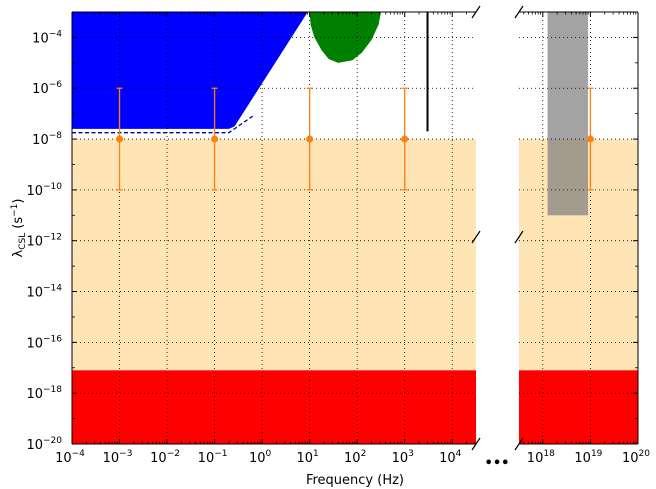  I want to click on x-tick-label-right-0: 1018, so click(541, 457).